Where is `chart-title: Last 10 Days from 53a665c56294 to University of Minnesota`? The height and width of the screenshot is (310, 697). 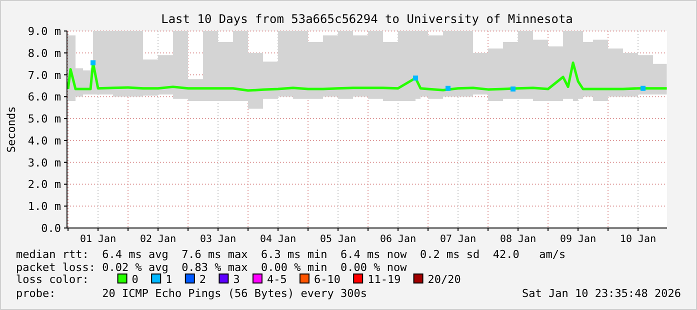 chart-title: Last 10 Days from 53a665c56294 to University of Minnesota is located at coordinates (367, 19).